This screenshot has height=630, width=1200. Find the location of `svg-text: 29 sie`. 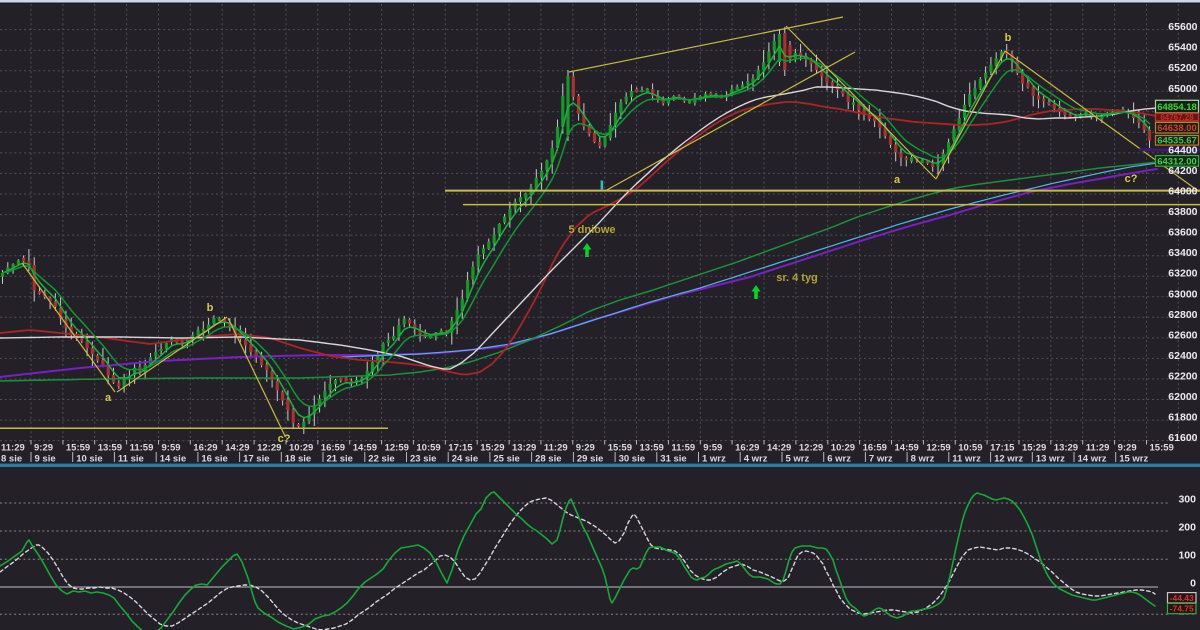

svg-text: 29 sie is located at coordinates (590, 459).